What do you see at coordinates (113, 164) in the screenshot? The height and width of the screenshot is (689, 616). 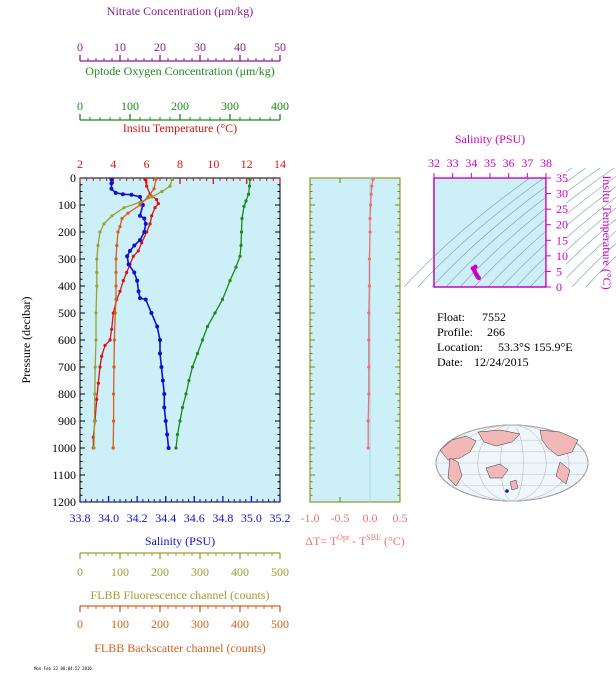 I see `temperature-tick-label: 4` at bounding box center [113, 164].